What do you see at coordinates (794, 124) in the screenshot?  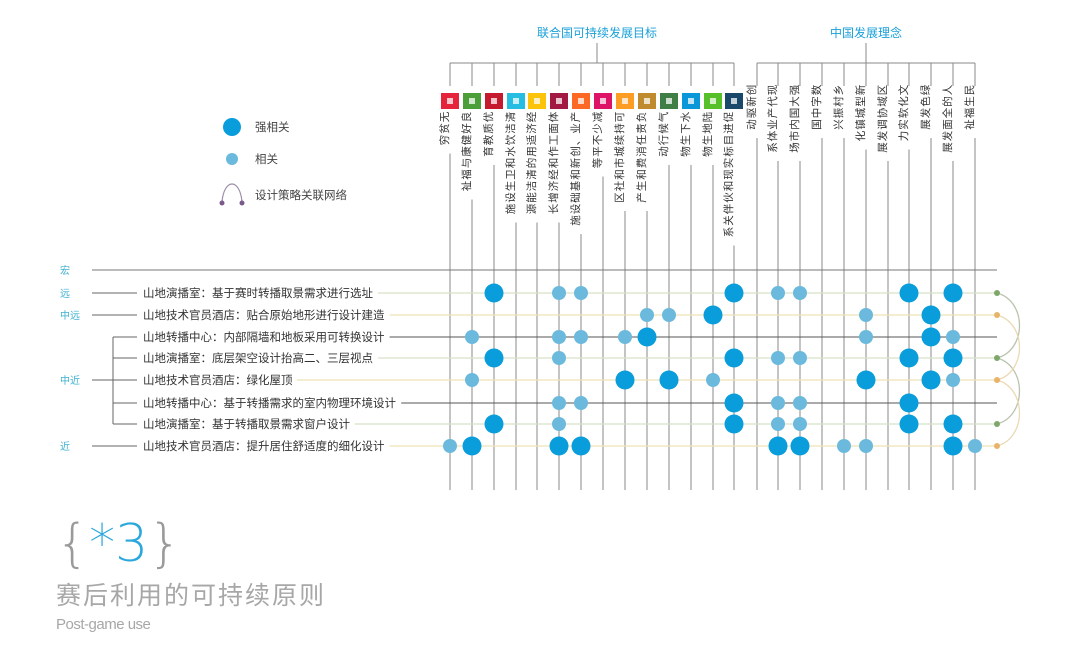 I see `svg-text: 内` at bounding box center [794, 124].